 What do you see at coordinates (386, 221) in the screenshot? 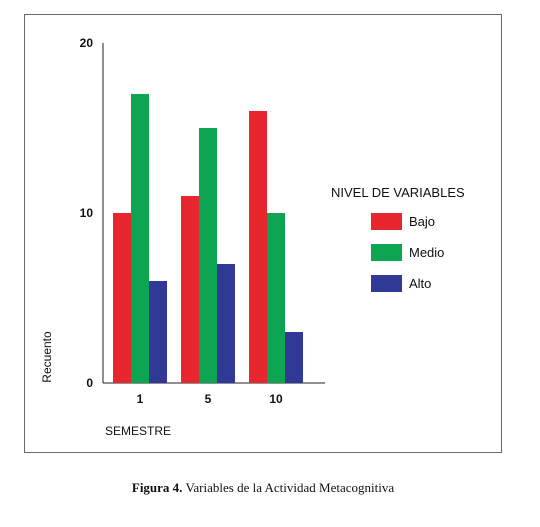
I see `legend-swatch-bajo` at bounding box center [386, 221].